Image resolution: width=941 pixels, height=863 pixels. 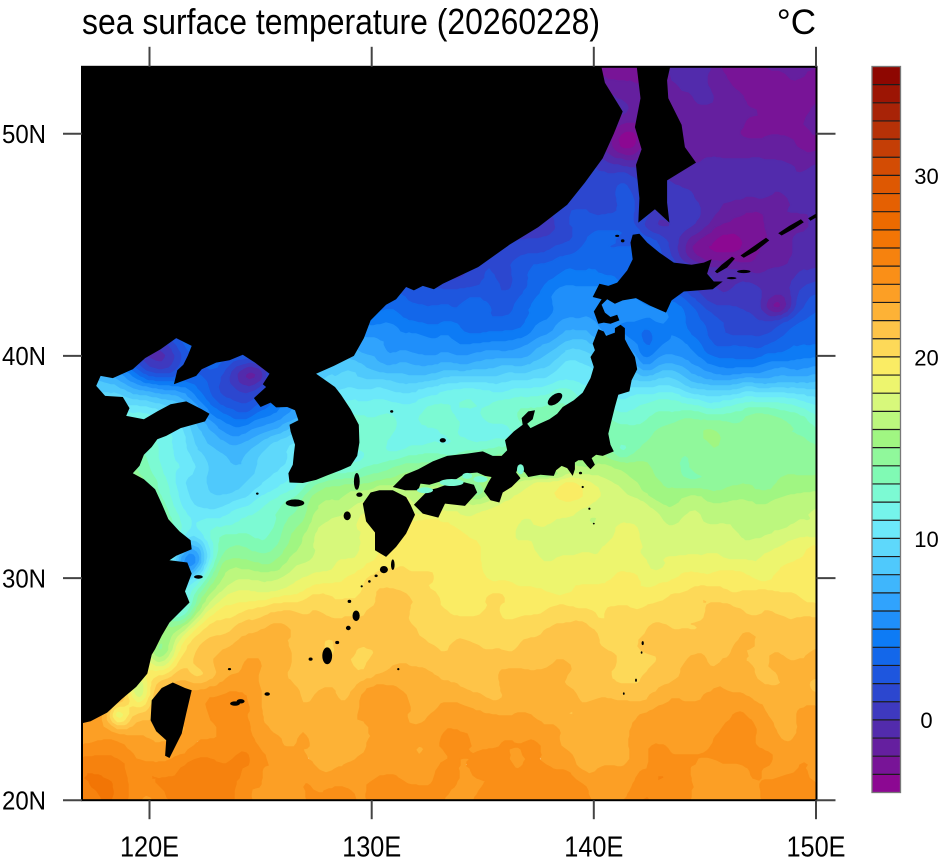 I want to click on svg-text: 20, so click(x=926, y=358).